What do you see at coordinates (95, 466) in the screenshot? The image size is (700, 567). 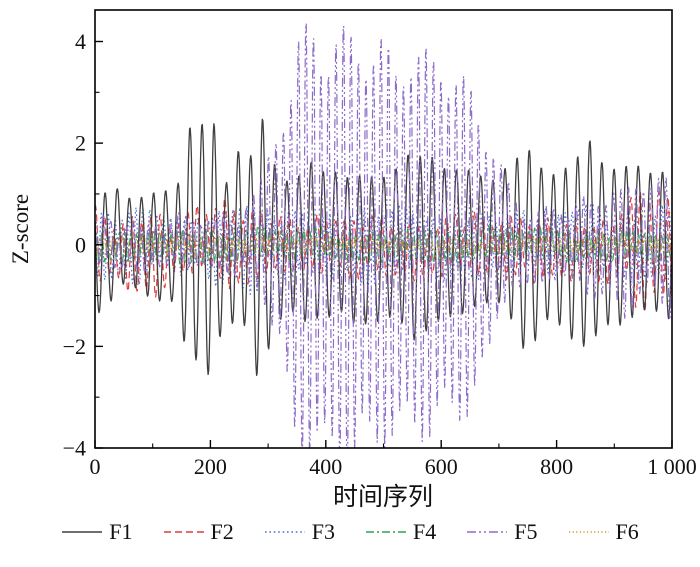 I see `x-tick-label: 0` at bounding box center [95, 466].